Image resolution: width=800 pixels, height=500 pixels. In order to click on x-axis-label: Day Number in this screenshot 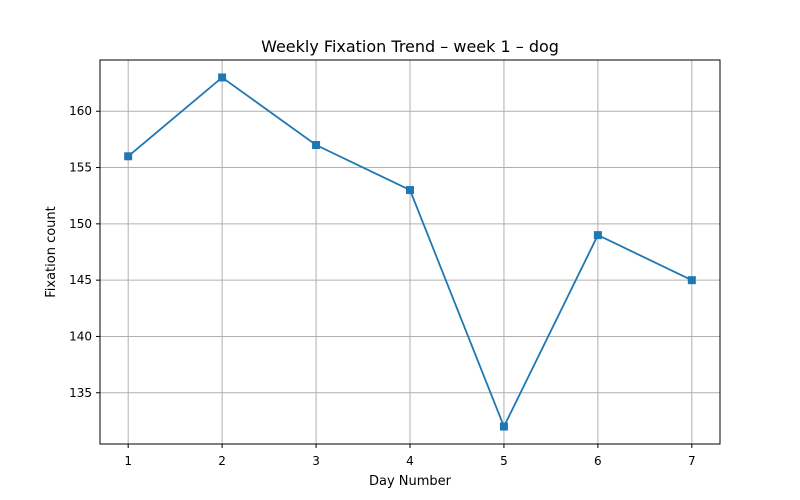, I will do `click(410, 481)`.